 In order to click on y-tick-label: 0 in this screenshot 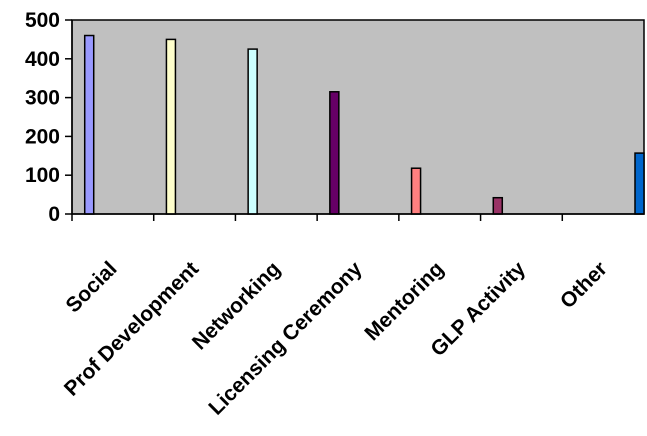, I will do `click(54, 214)`.